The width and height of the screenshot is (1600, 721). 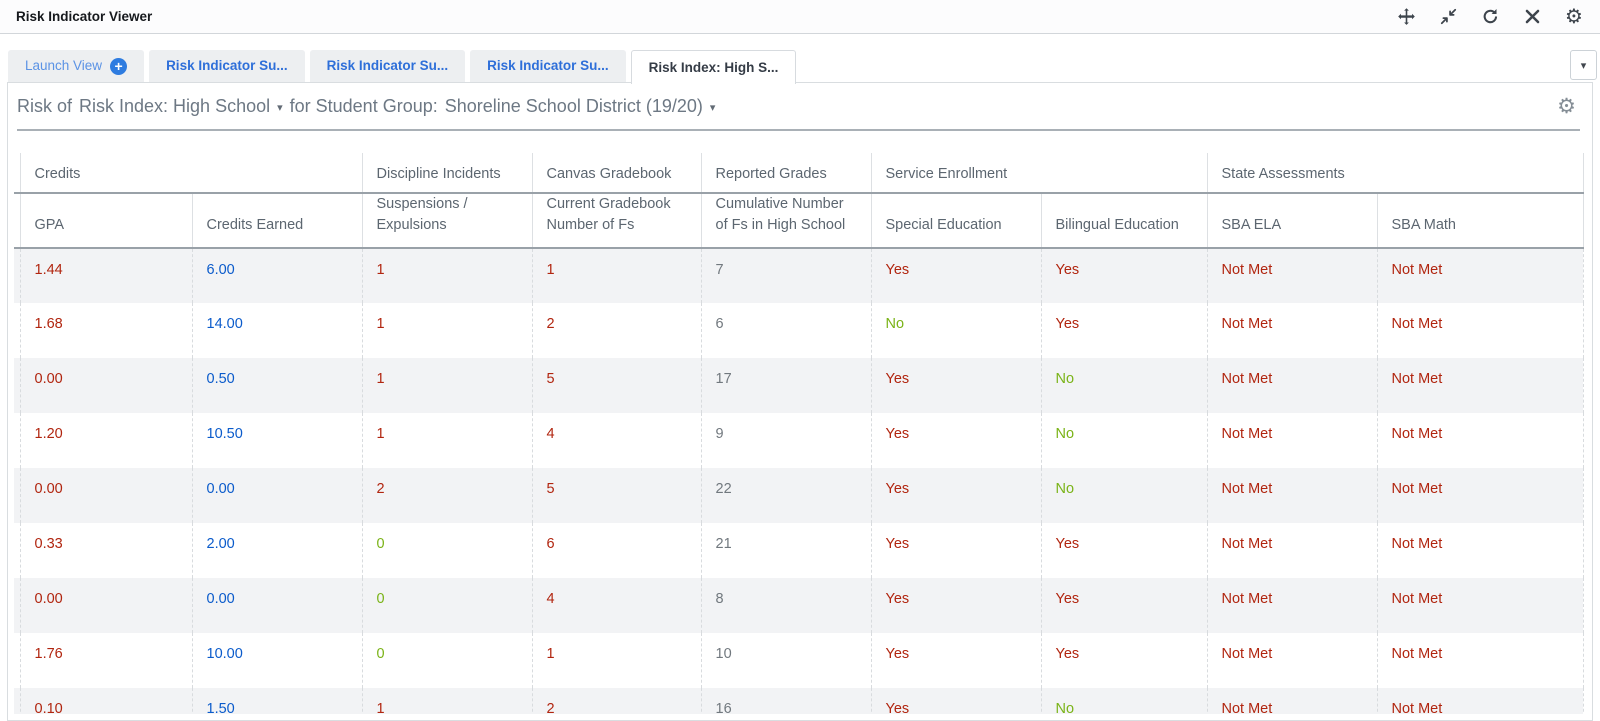 I want to click on table-row: 1.76 10.00 0 1 10 Yes Yes Not Met Not Met, so click(x=799, y=661).